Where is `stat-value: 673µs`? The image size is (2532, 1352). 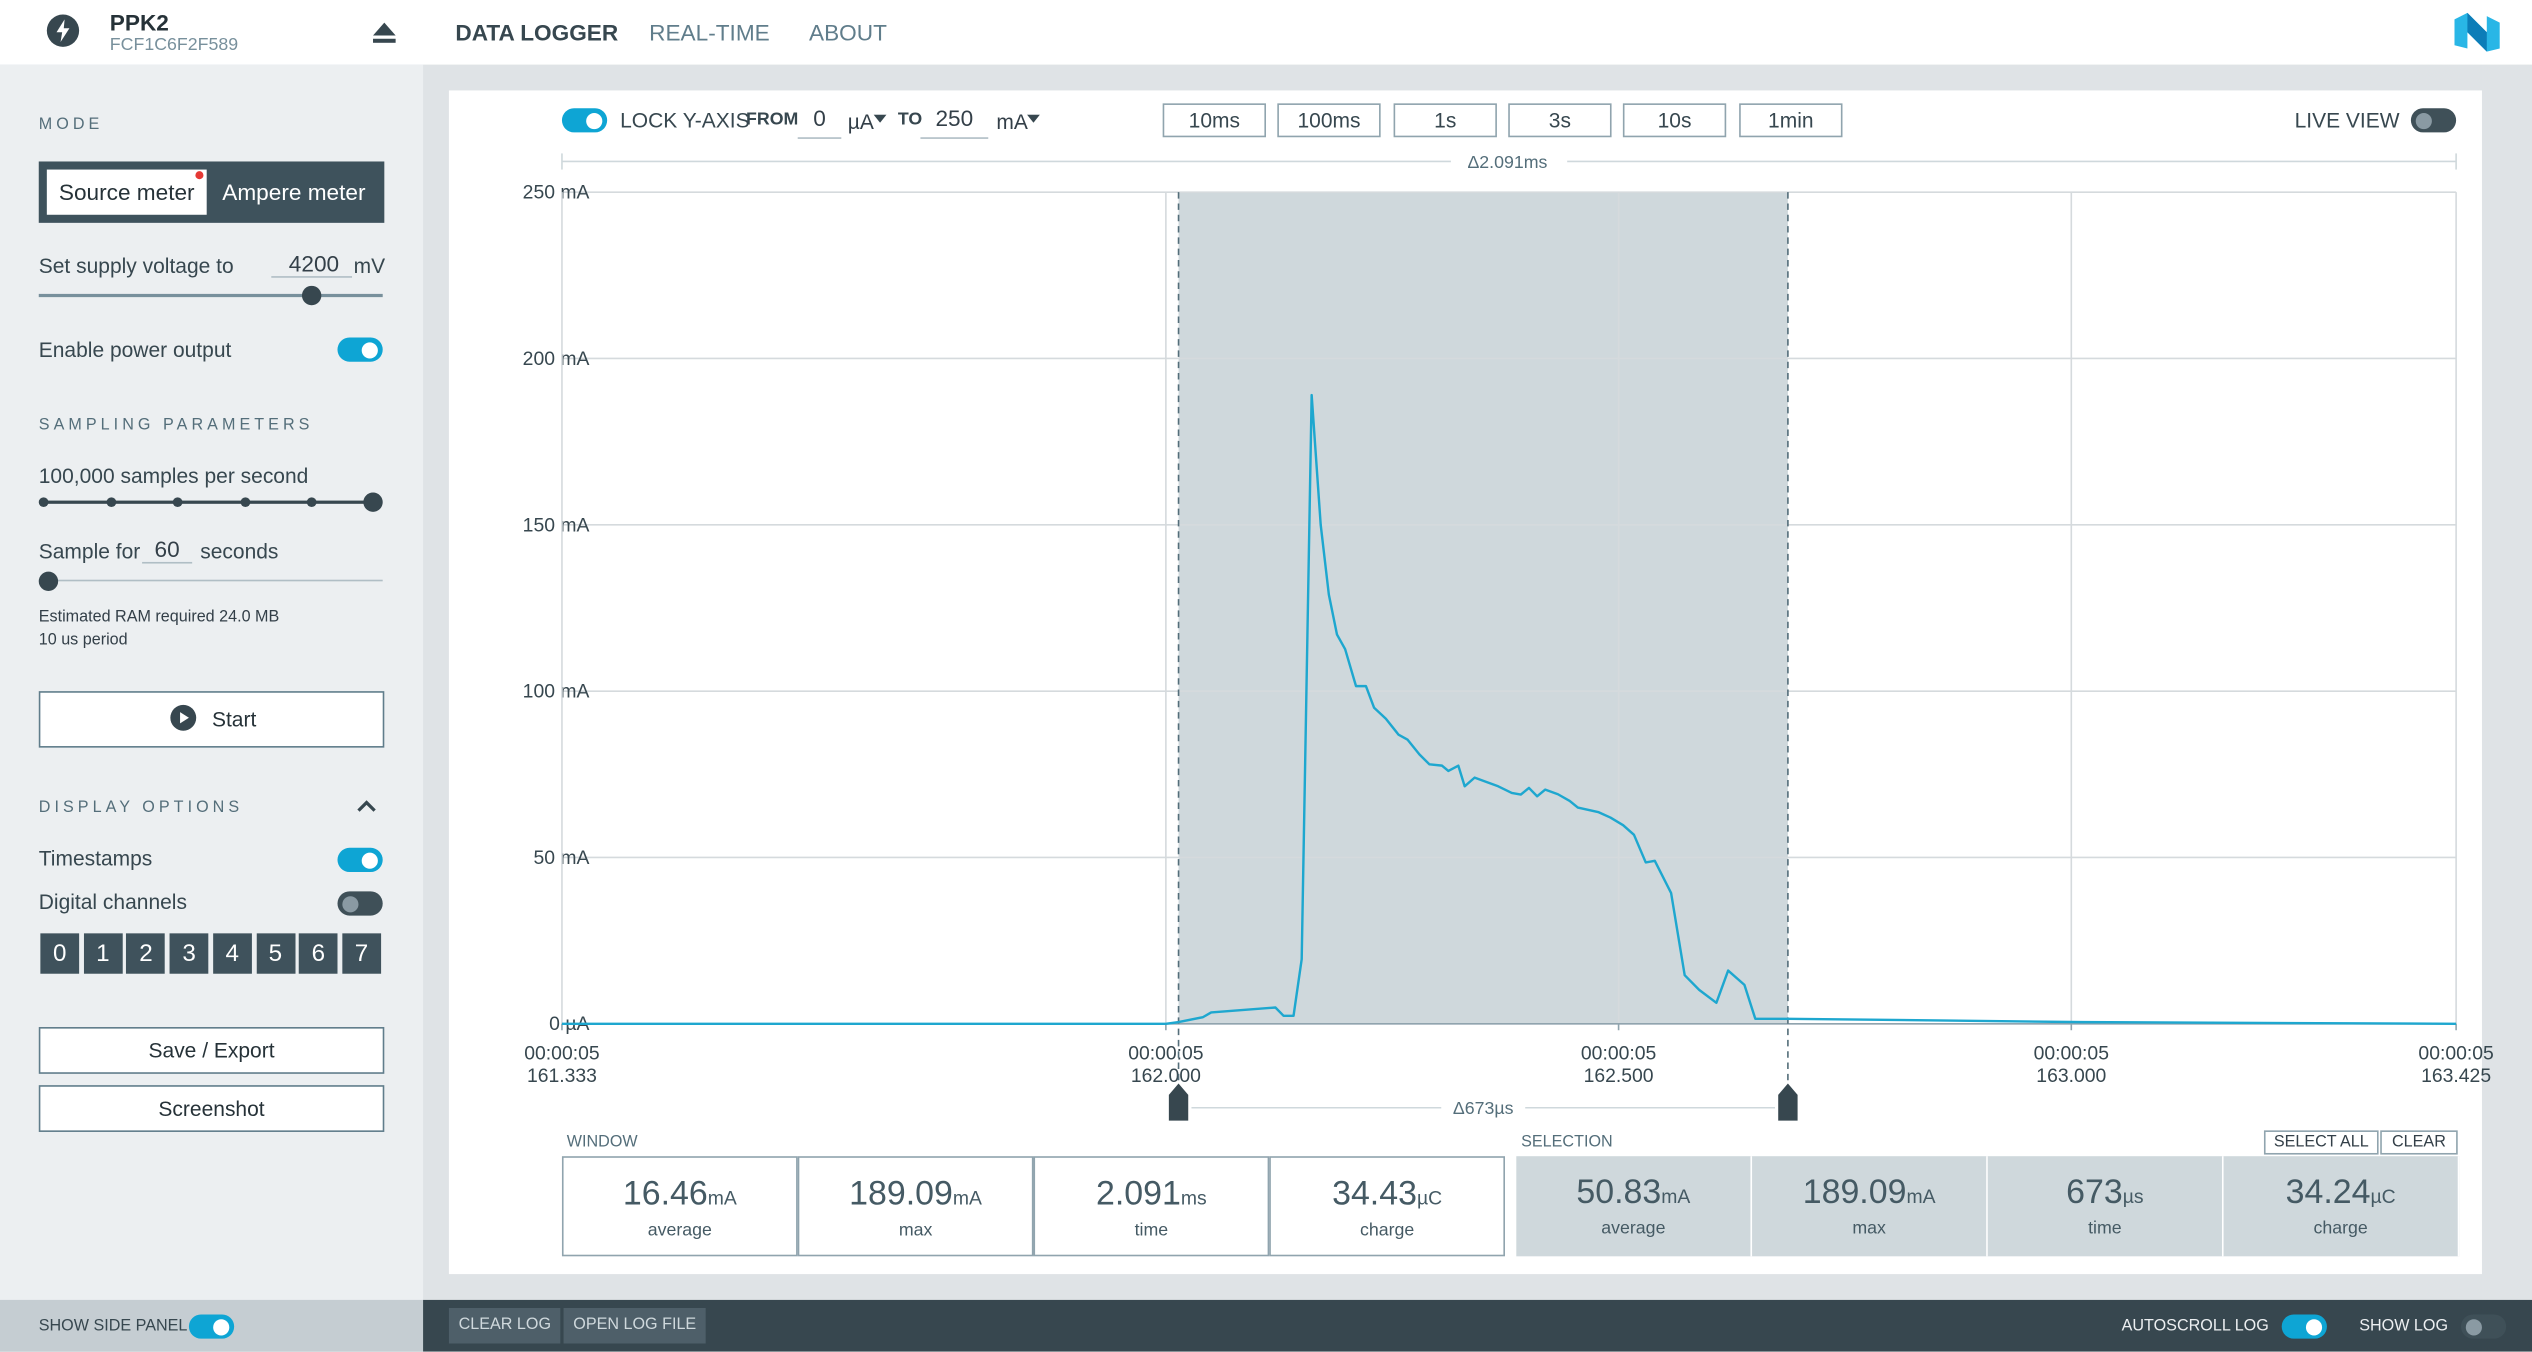 stat-value: 673µs is located at coordinates (2105, 1193).